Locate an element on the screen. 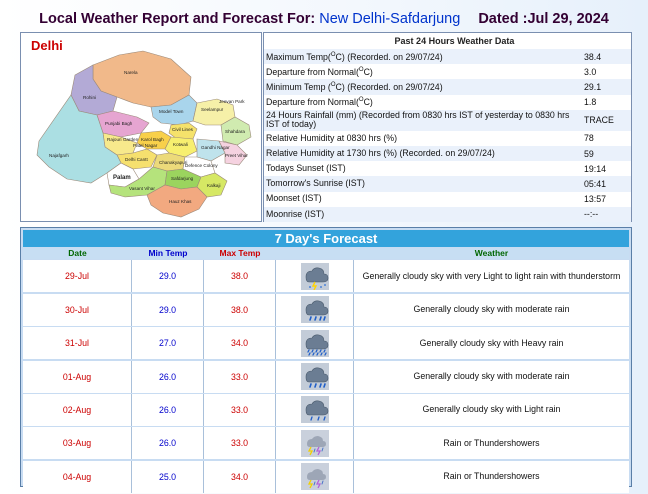  map-district-preet-vihar is located at coordinates (233, 153).